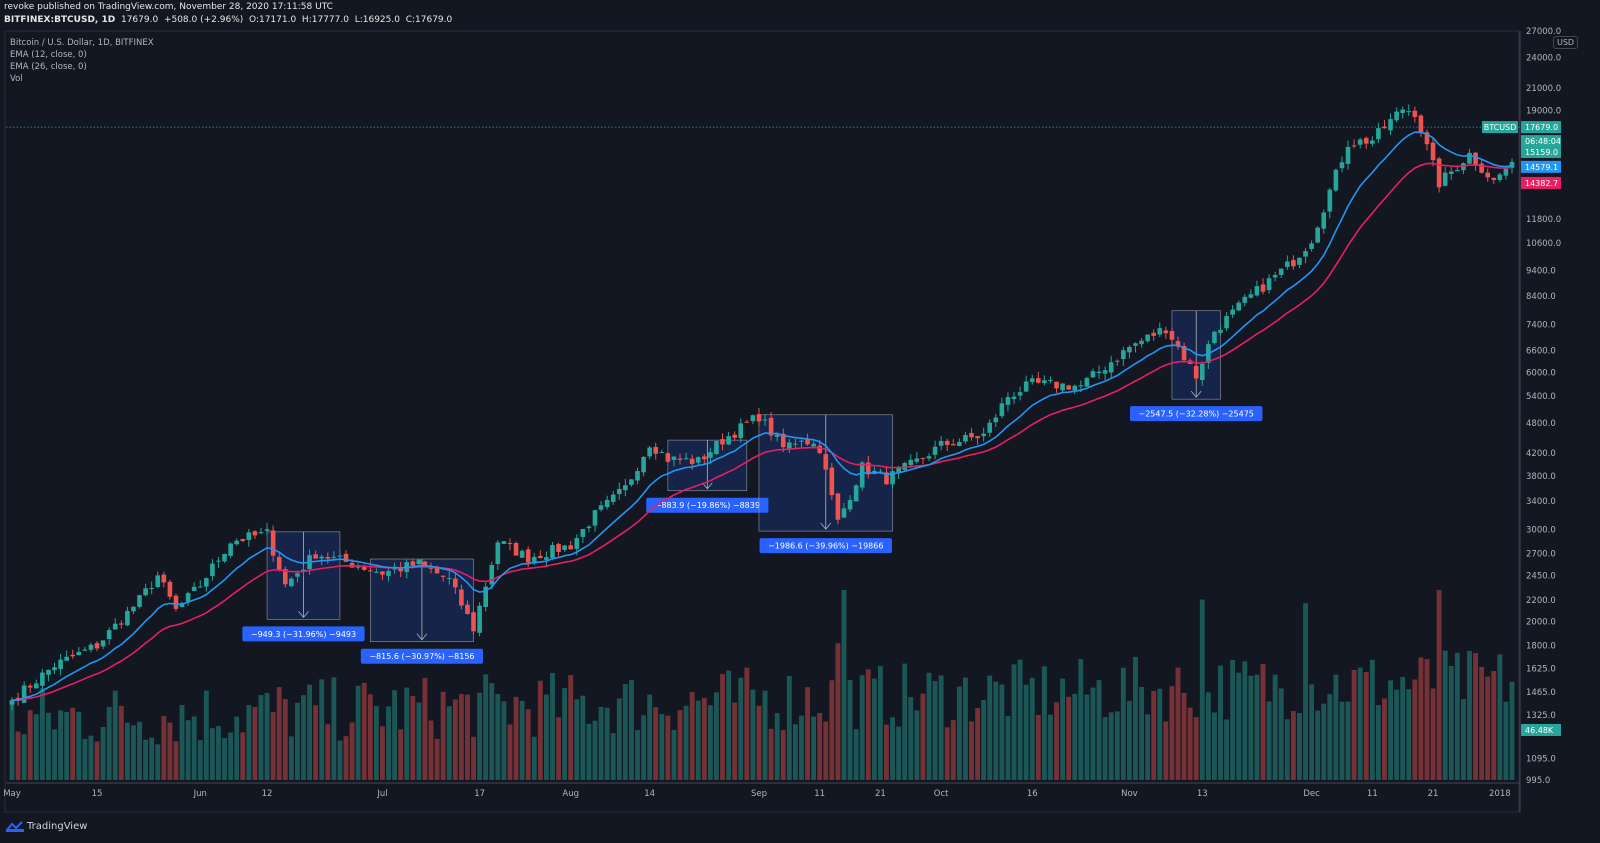 Image resolution: width=1600 pixels, height=843 pixels. I want to click on symbol-label: BITFINEX:BTCUSD, 1D, so click(60, 20).